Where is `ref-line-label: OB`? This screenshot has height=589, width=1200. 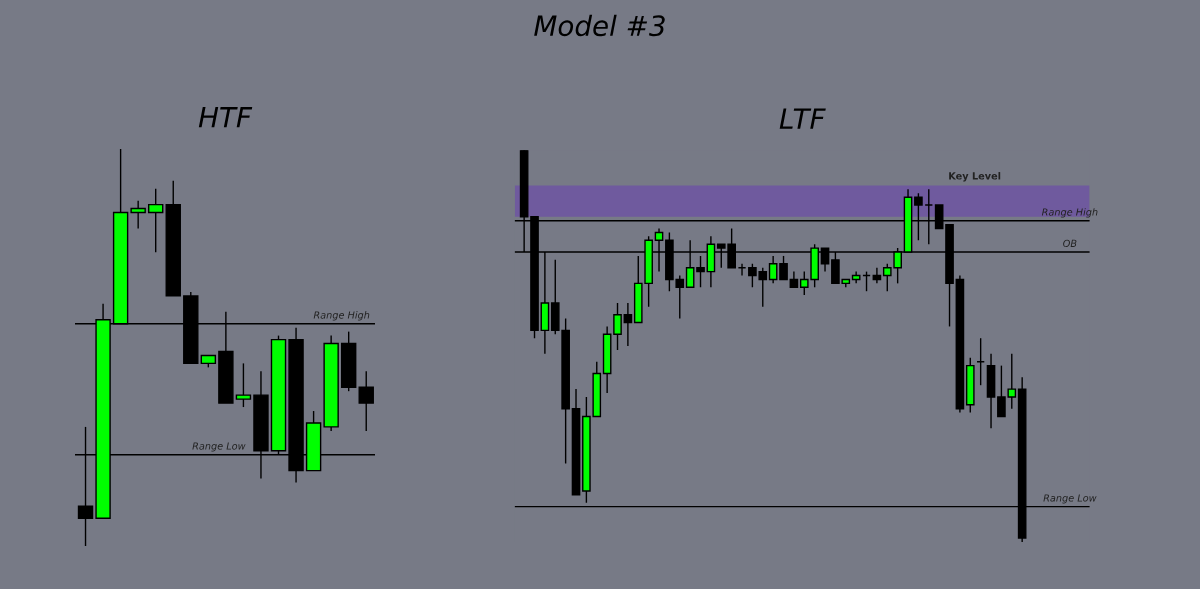
ref-line-label: OB is located at coordinates (1070, 243).